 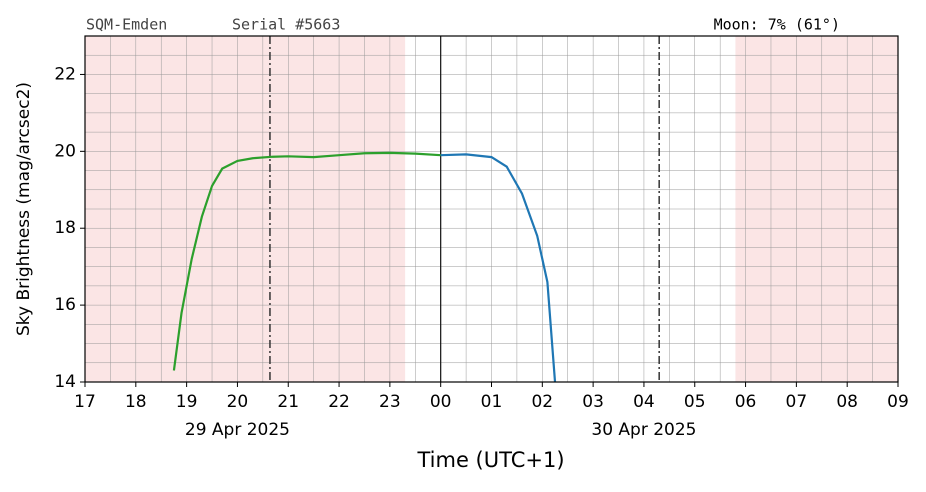 What do you see at coordinates (339, 402) in the screenshot?
I see `x-tick-label: 22` at bounding box center [339, 402].